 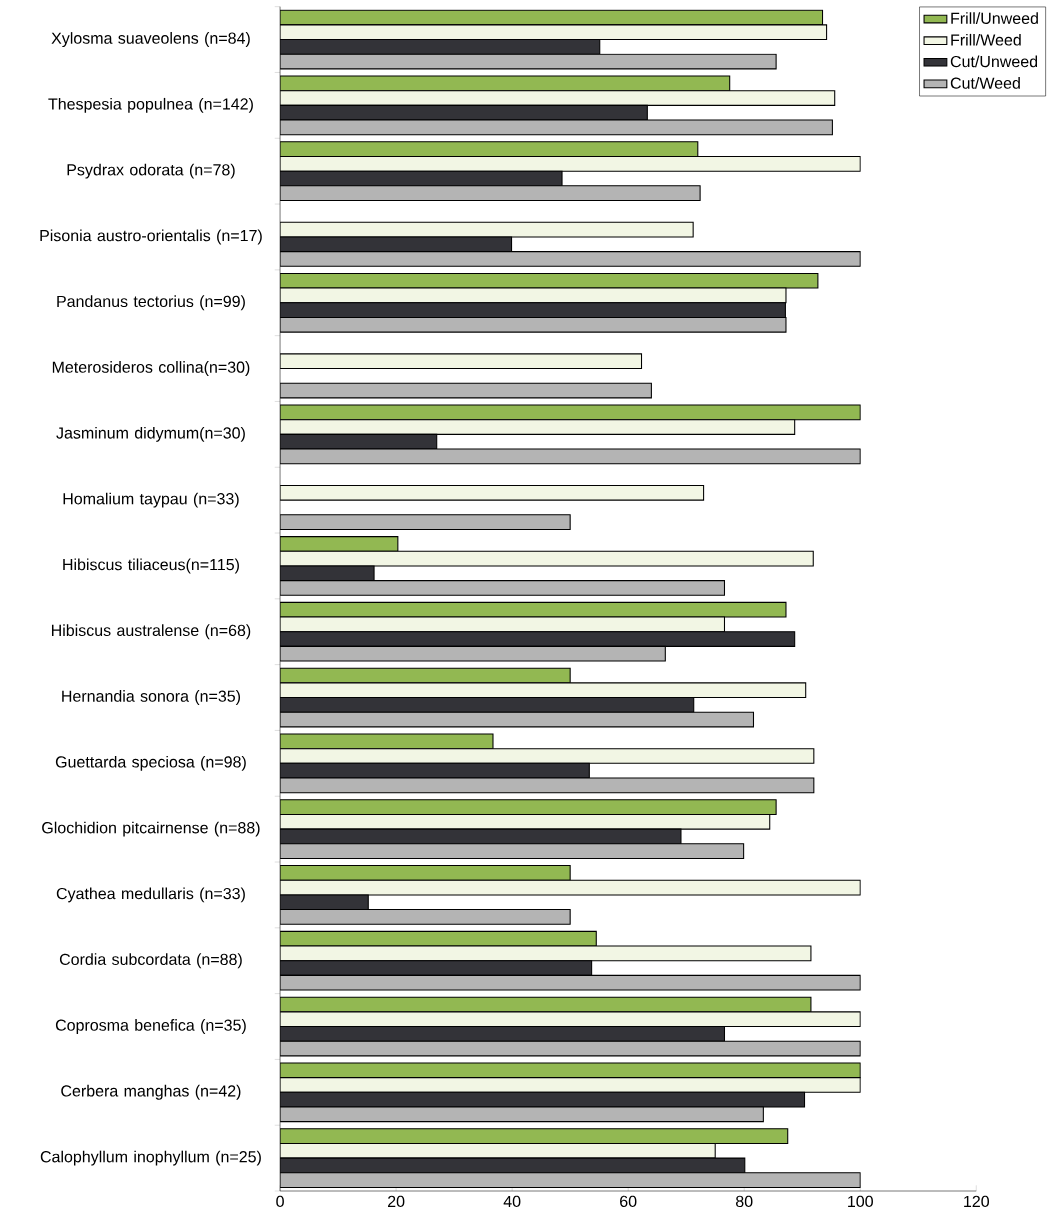 What do you see at coordinates (151, 1026) in the screenshot?
I see `y-tick-label: Coprosma benefica (n=35)` at bounding box center [151, 1026].